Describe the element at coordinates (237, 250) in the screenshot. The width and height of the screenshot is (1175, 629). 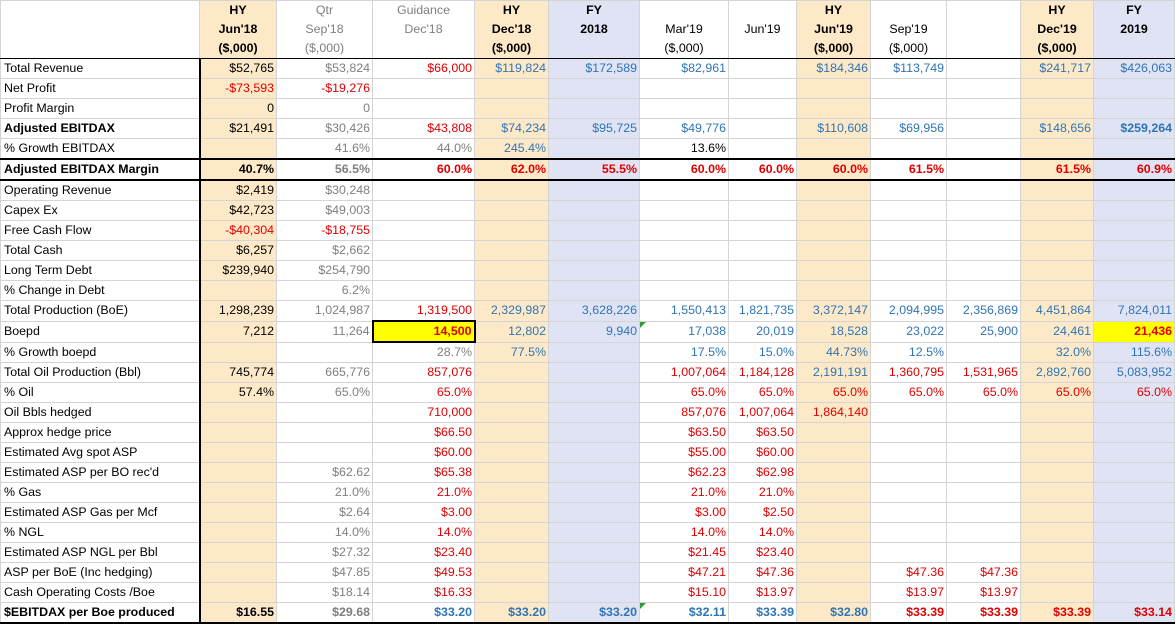
I see `cell-hy-jun18: $6,257` at that location.